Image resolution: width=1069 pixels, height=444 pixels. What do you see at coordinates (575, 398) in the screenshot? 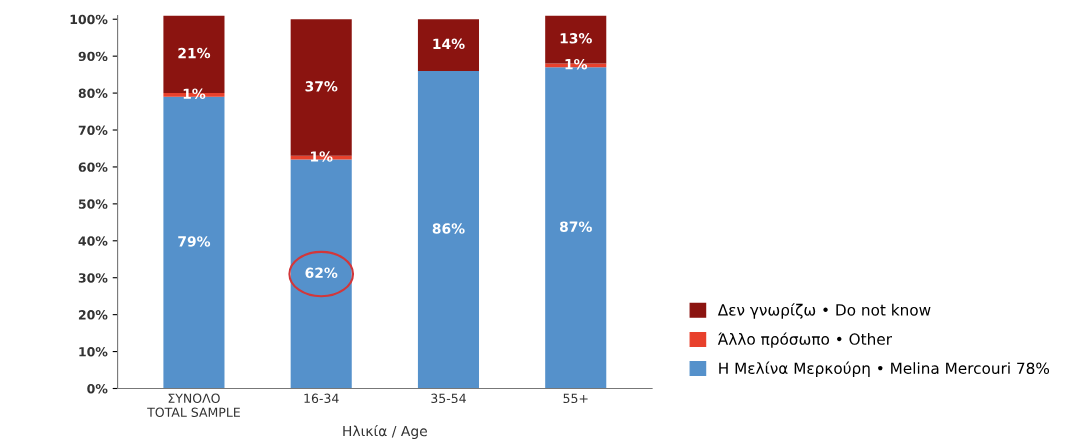
I see `x-tick-label: 55+` at bounding box center [575, 398].